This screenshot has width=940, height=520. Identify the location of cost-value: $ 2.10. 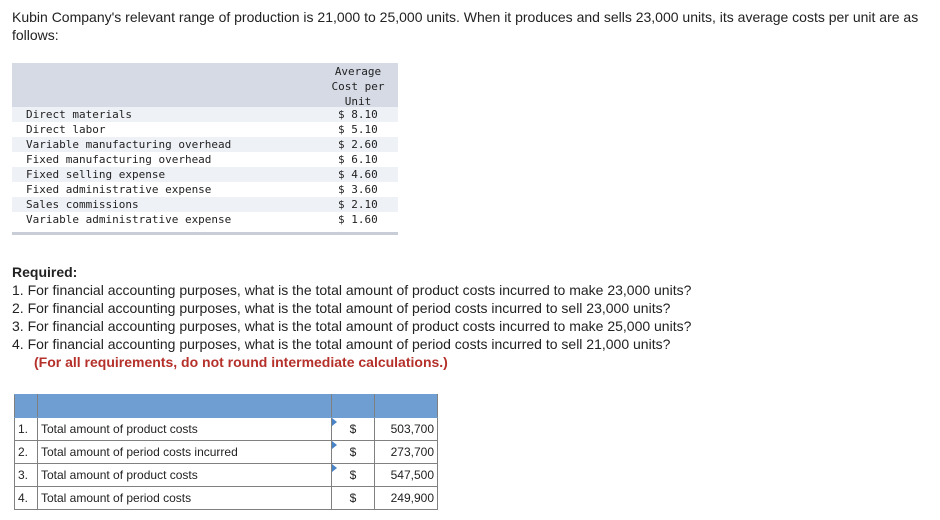
(358, 204).